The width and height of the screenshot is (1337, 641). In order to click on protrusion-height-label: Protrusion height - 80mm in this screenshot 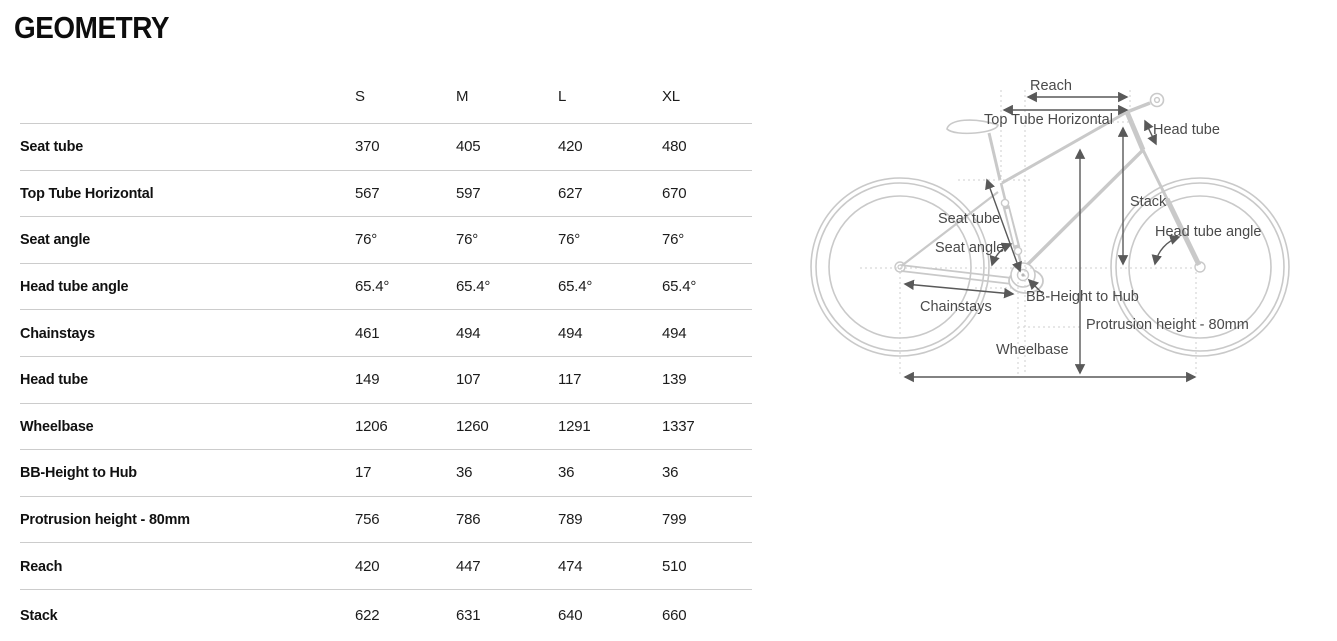, I will do `click(1167, 325)`.